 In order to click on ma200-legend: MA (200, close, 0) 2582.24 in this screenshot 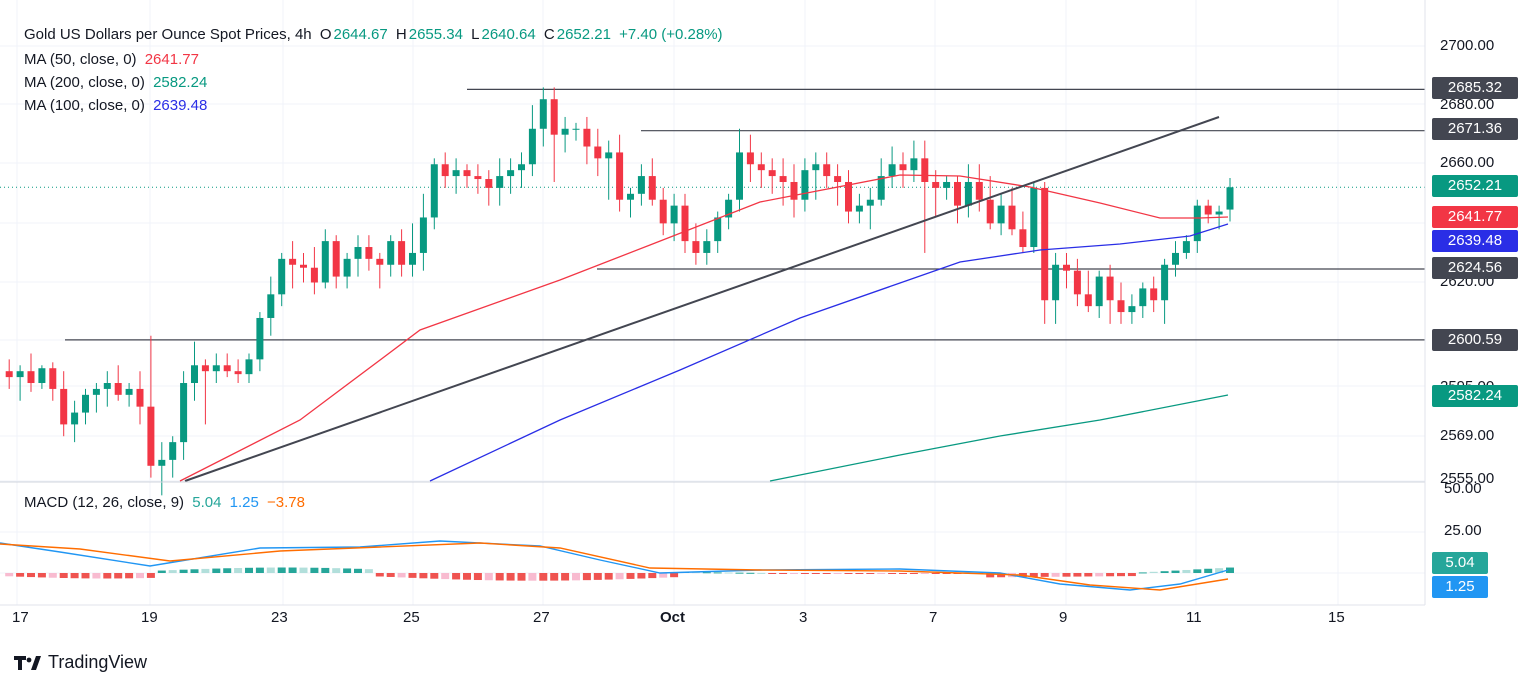, I will do `click(117, 82)`.